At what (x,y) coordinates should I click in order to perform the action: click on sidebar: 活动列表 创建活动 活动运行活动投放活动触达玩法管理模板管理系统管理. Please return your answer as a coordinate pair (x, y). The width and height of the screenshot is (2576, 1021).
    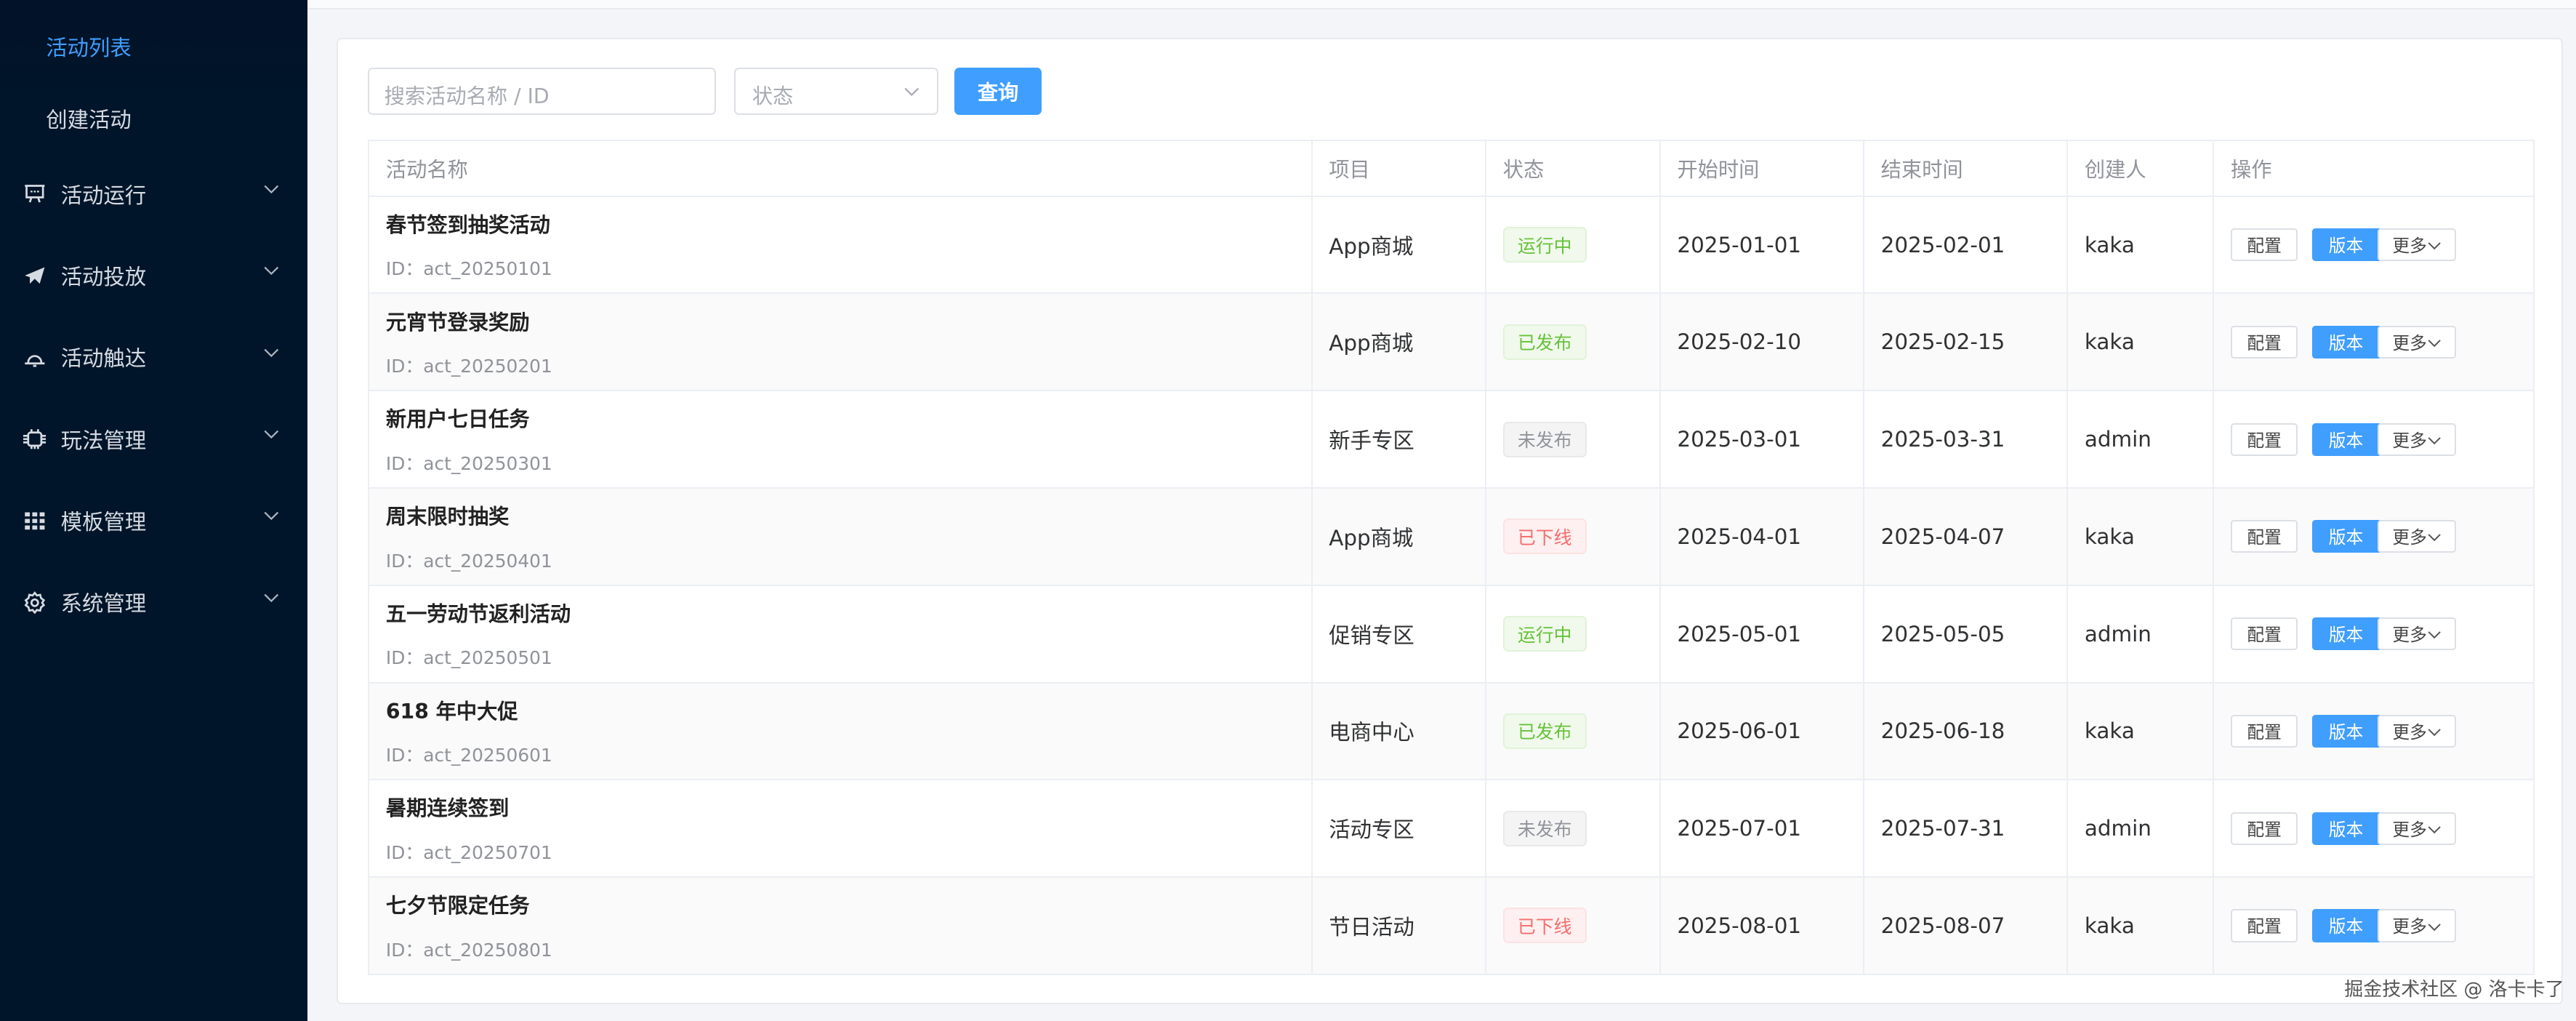
    Looking at the image, I should click on (153, 511).